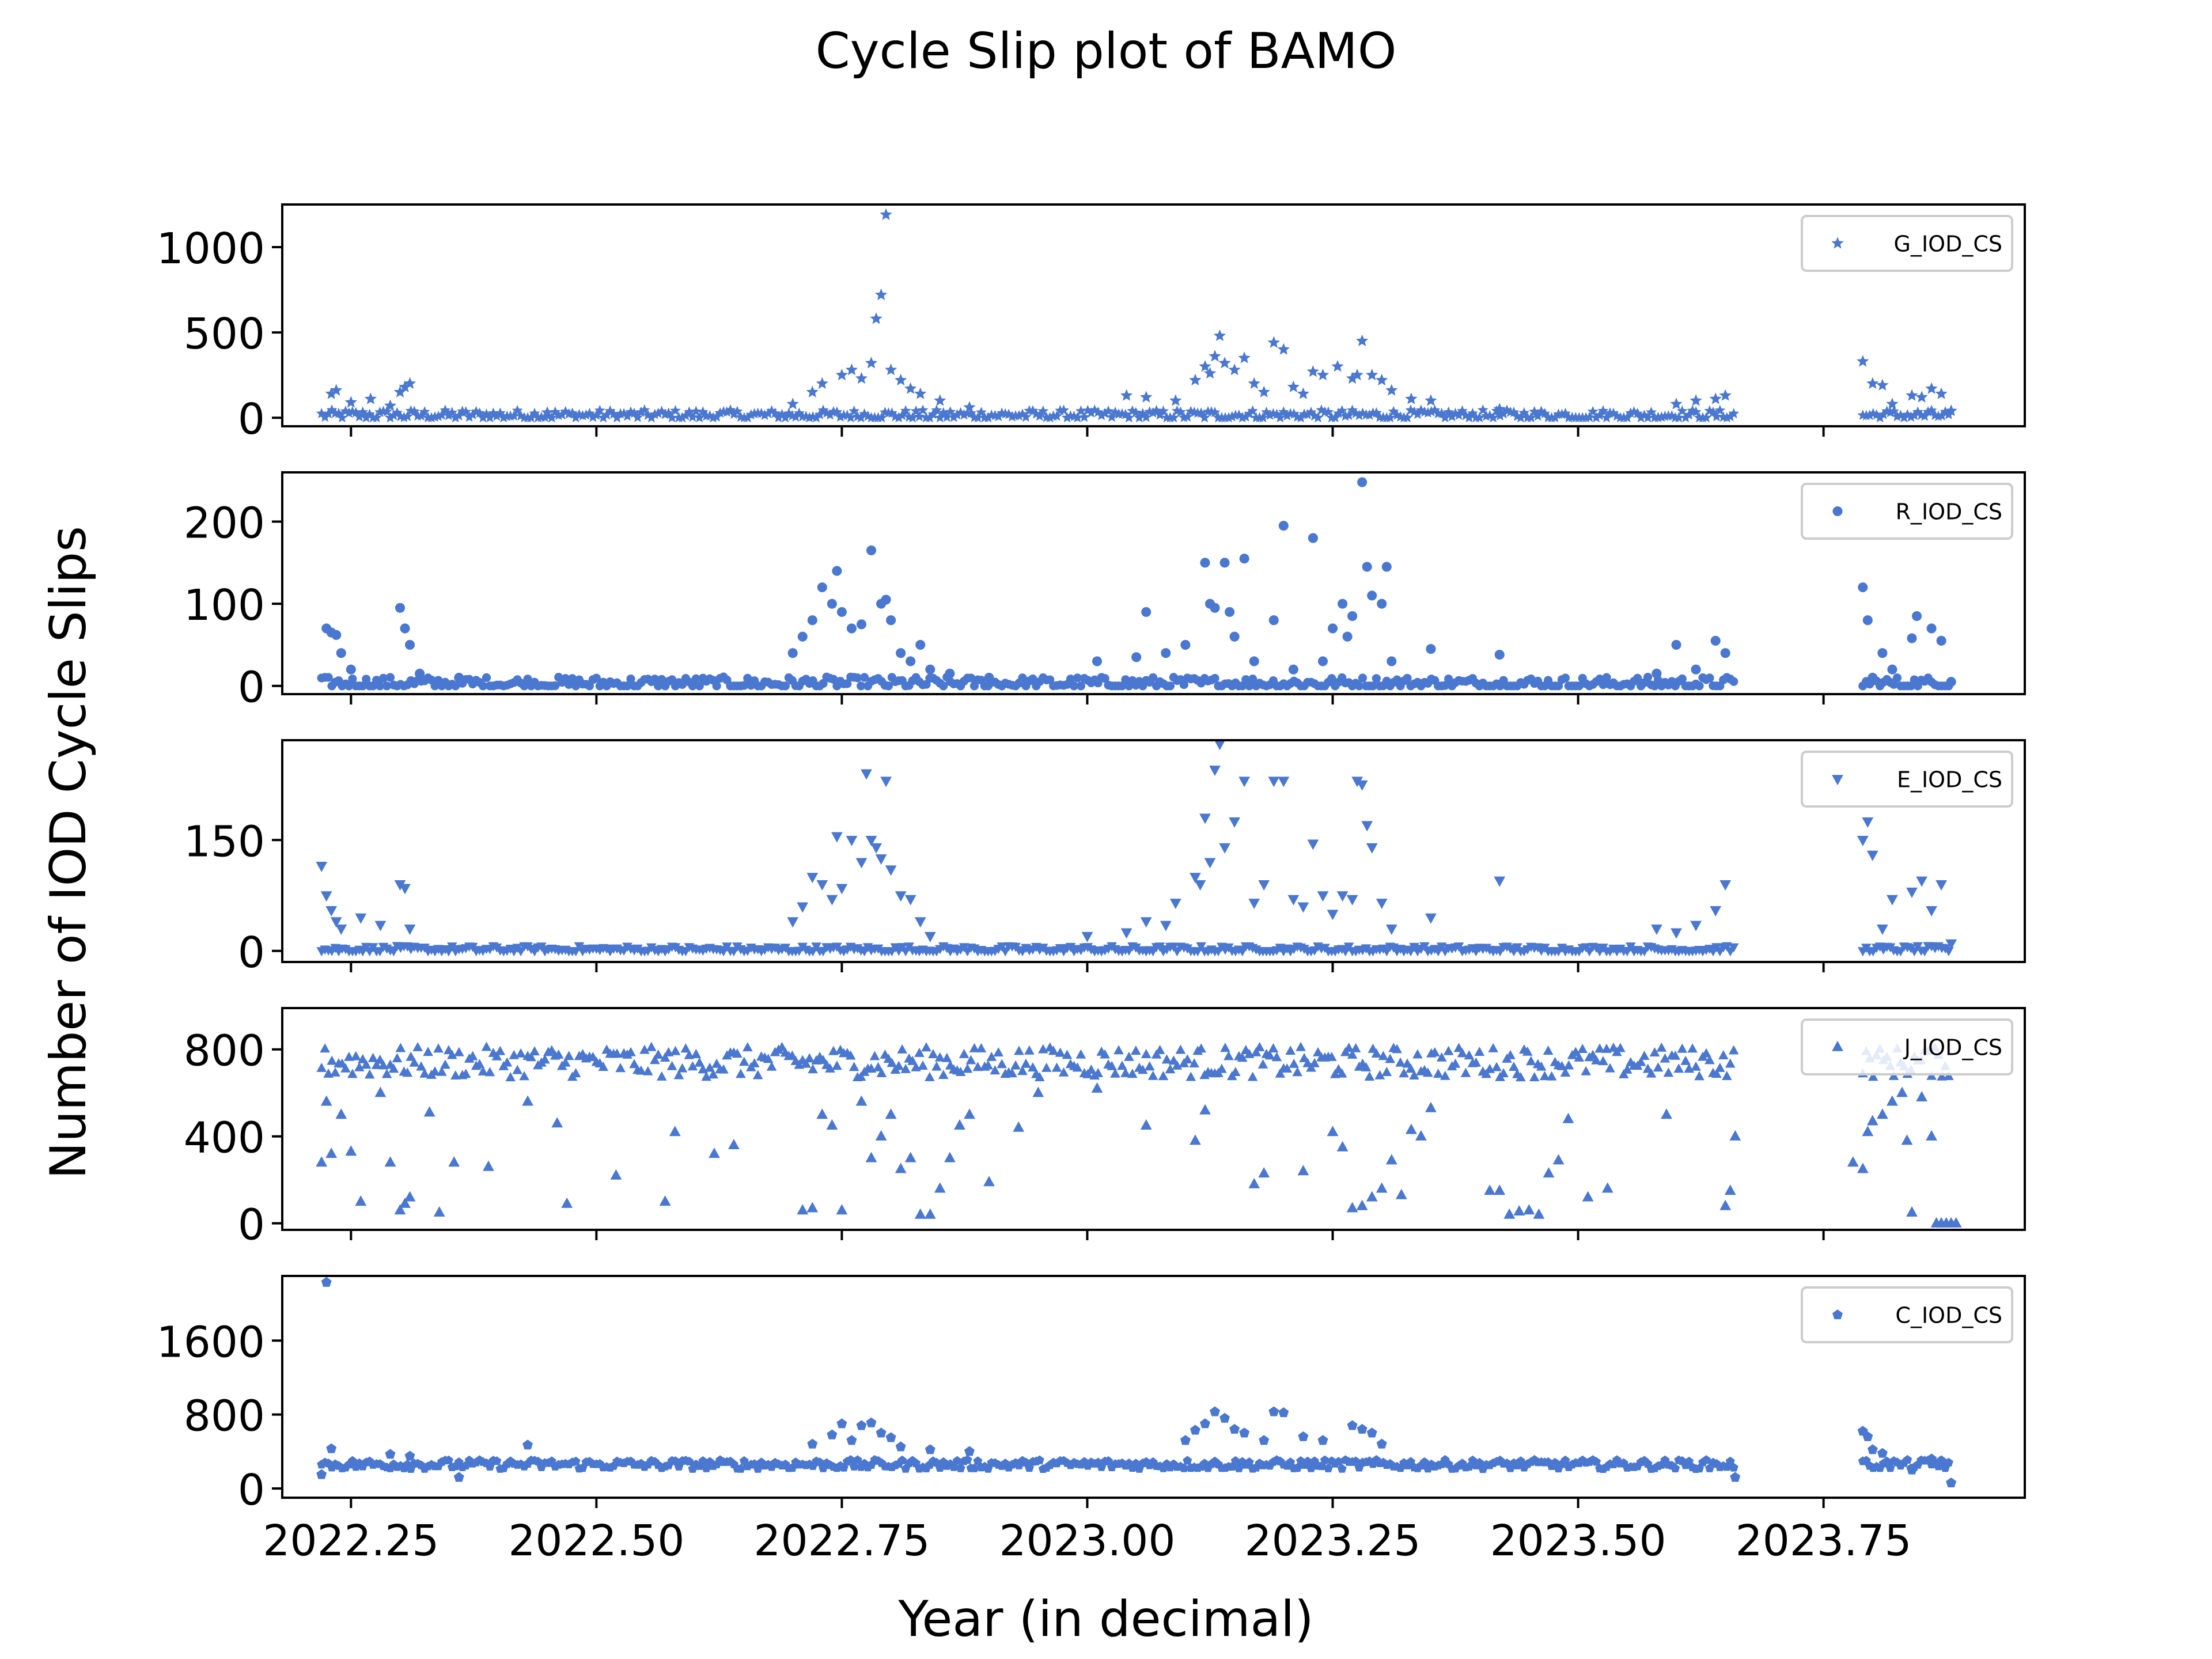 Image resolution: width=2212 pixels, height=1659 pixels. What do you see at coordinates (1948, 1315) in the screenshot?
I see `legend-label: C_IOD_CS` at bounding box center [1948, 1315].